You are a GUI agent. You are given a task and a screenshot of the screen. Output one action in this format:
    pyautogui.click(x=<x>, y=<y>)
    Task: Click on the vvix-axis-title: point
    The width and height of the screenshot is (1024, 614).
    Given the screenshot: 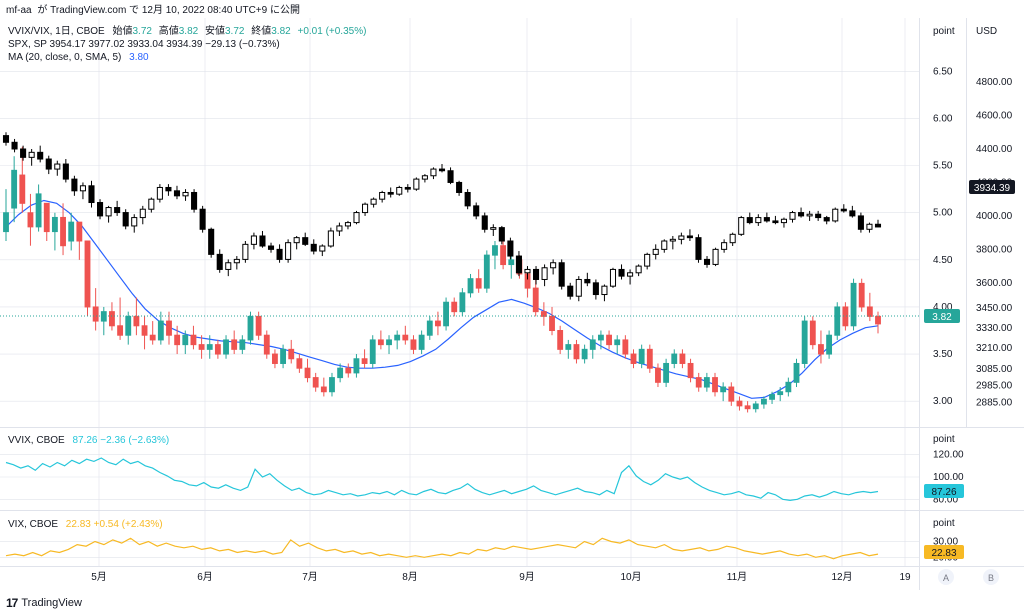 What is the action you would take?
    pyautogui.click(x=944, y=439)
    